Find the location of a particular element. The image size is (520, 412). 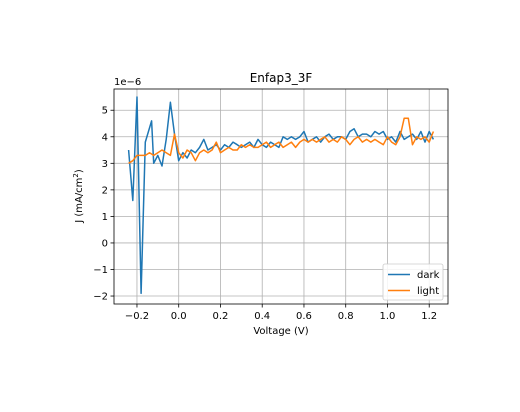

legend-label-dark: dark is located at coordinates (428, 275).